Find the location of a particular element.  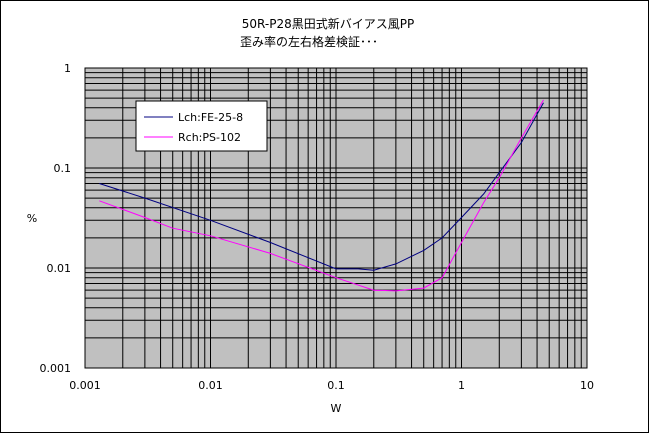

y-tick-label: 0.001 is located at coordinates (56, 368).